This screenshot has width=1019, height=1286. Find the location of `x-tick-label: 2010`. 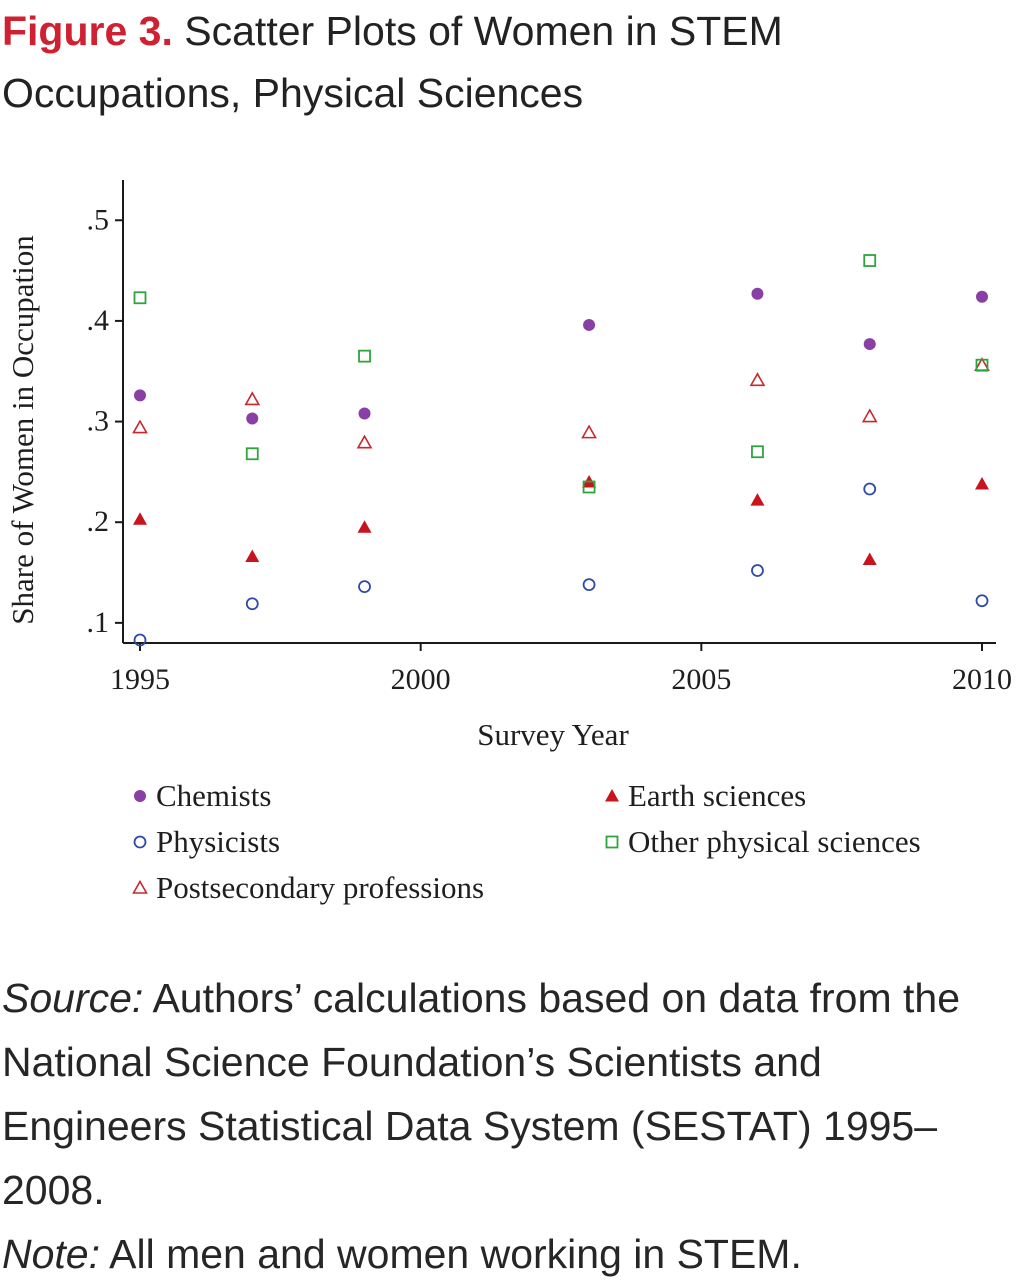

x-tick-label: 2010 is located at coordinates (982, 679).